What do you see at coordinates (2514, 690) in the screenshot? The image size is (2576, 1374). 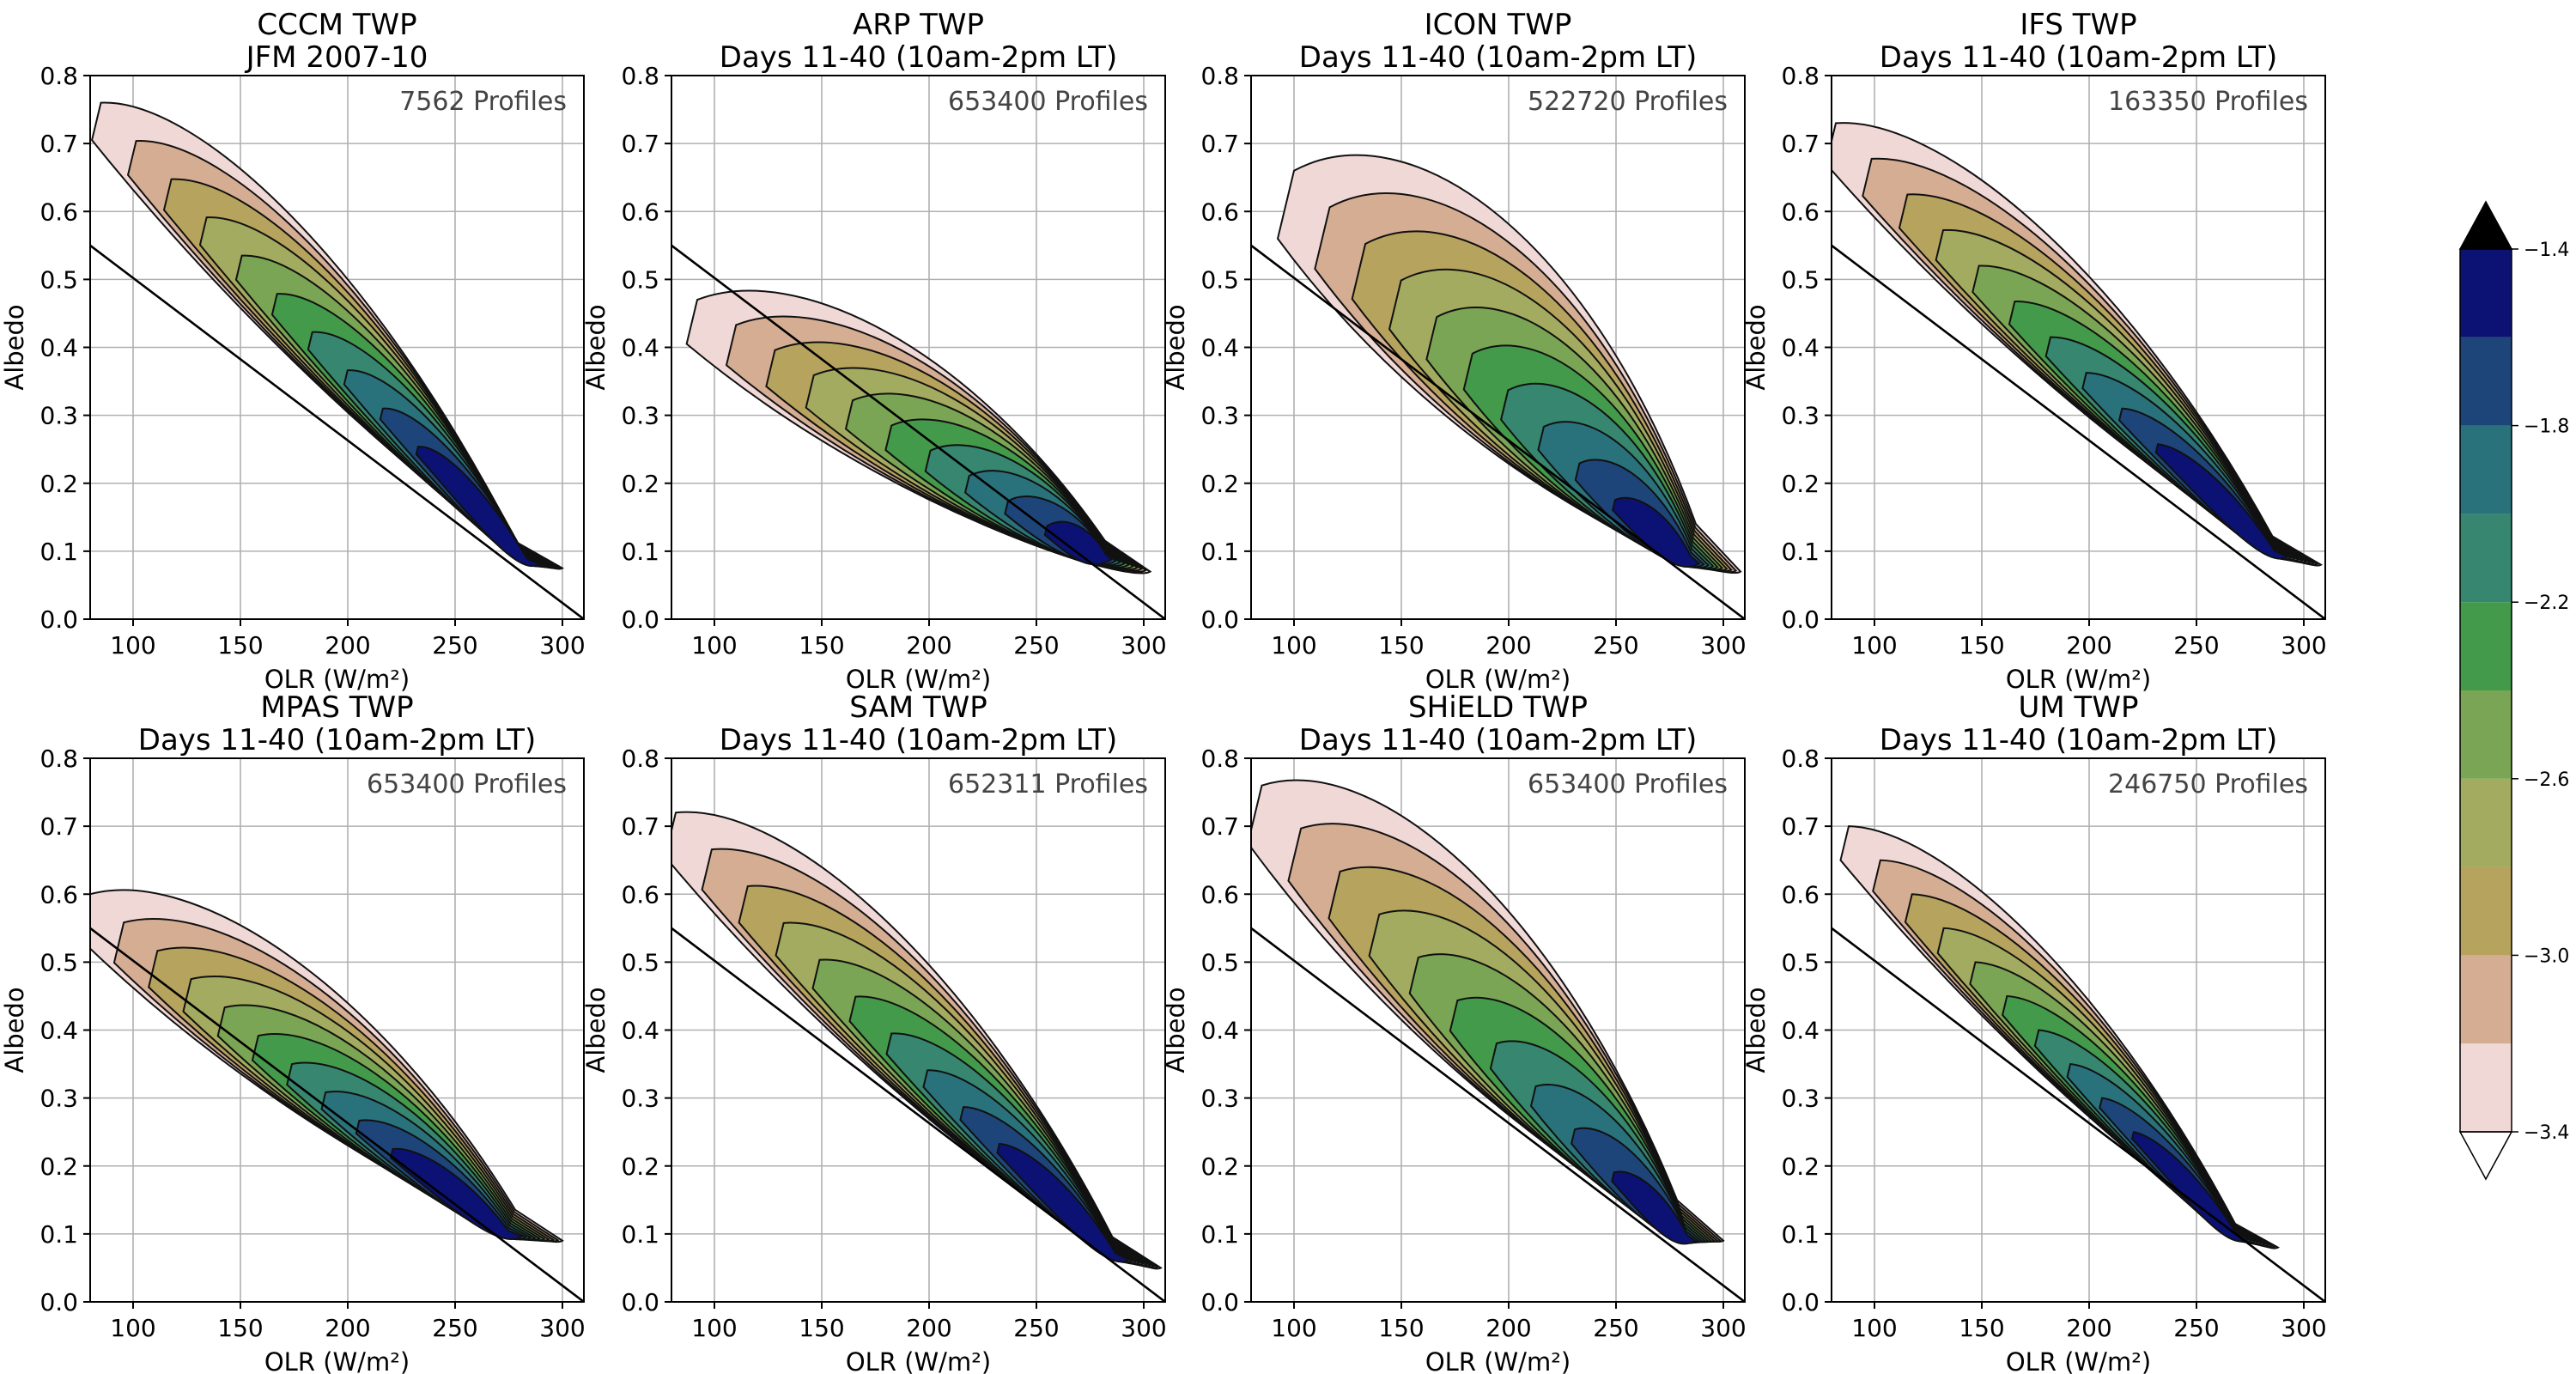 I see `colorbar: −1.4 −1.8 −2.2 −2.6 −3.0 −3.4` at bounding box center [2514, 690].